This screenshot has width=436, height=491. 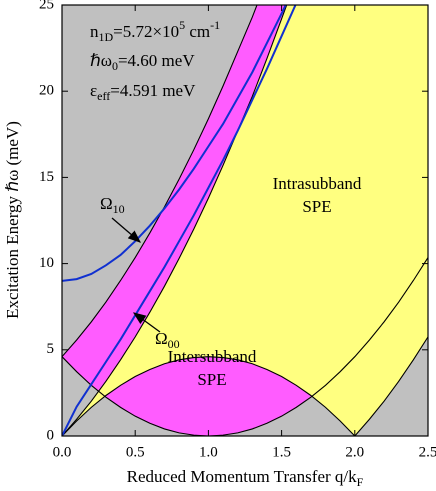 I want to click on x-axis-title: Reduced Momentum Transfer q/kF, so click(x=245, y=478).